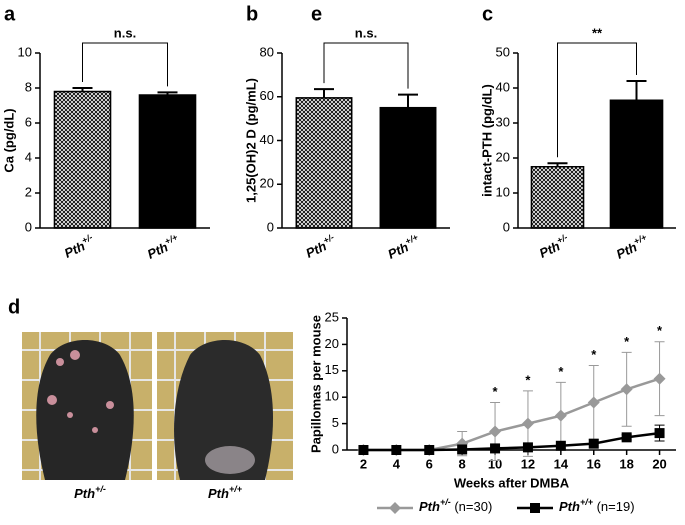  I want to click on x-tick-label: 16, so click(594, 463).